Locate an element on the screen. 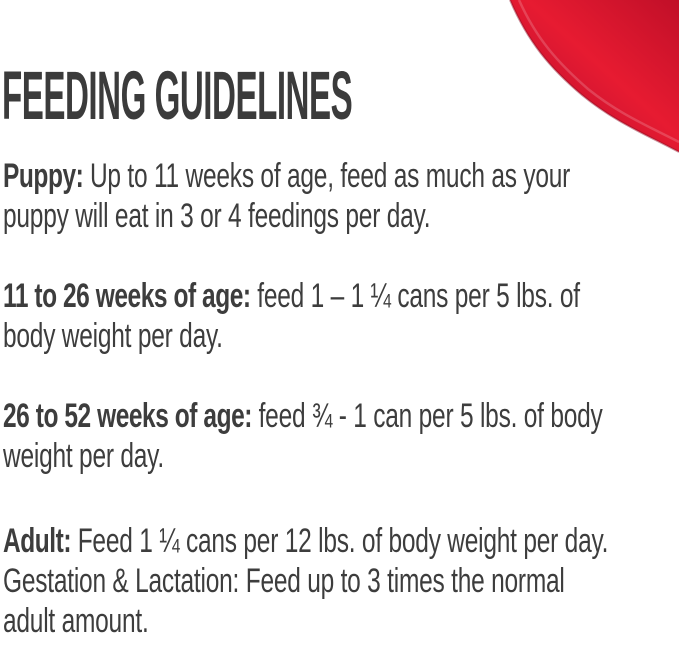 This screenshot has height=659, width=679. text-segment: feed ¾ - 1 can per 5 lbs. of body is located at coordinates (427, 416).